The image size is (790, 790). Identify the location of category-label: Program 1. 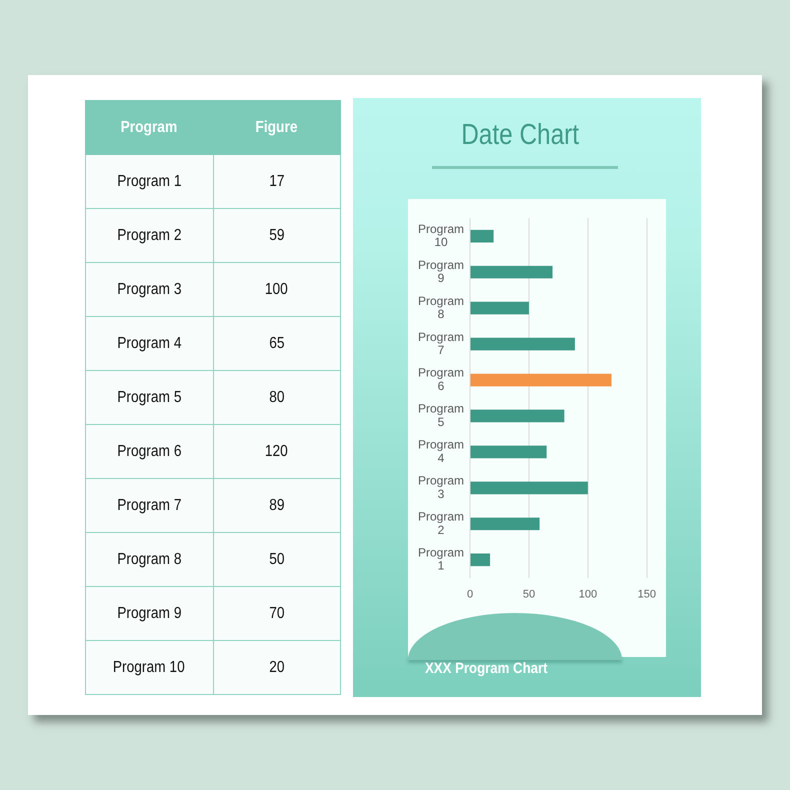
(149, 181).